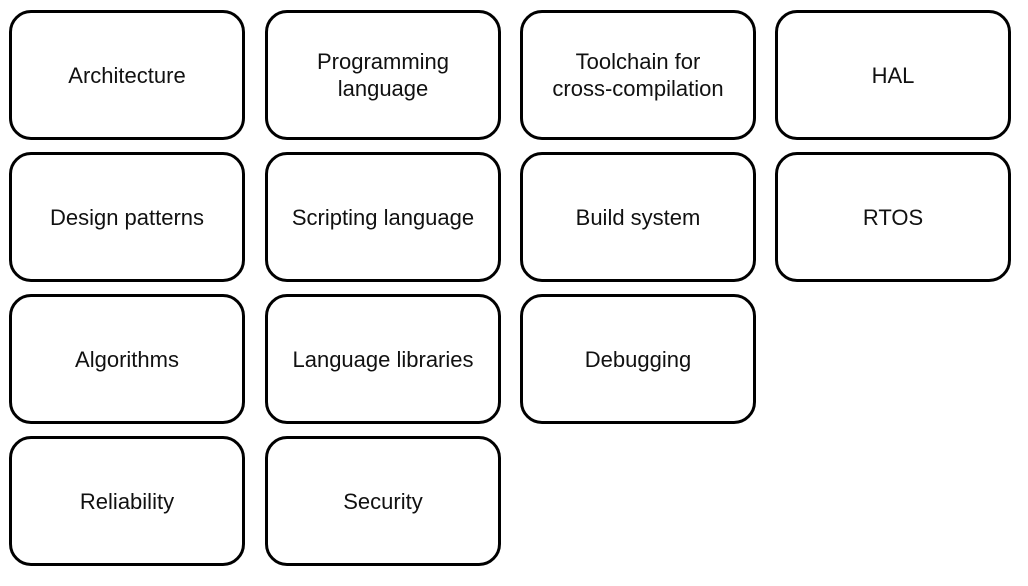 Image resolution: width=1028 pixels, height=586 pixels. I want to click on box-build-system: Build system, so click(638, 217).